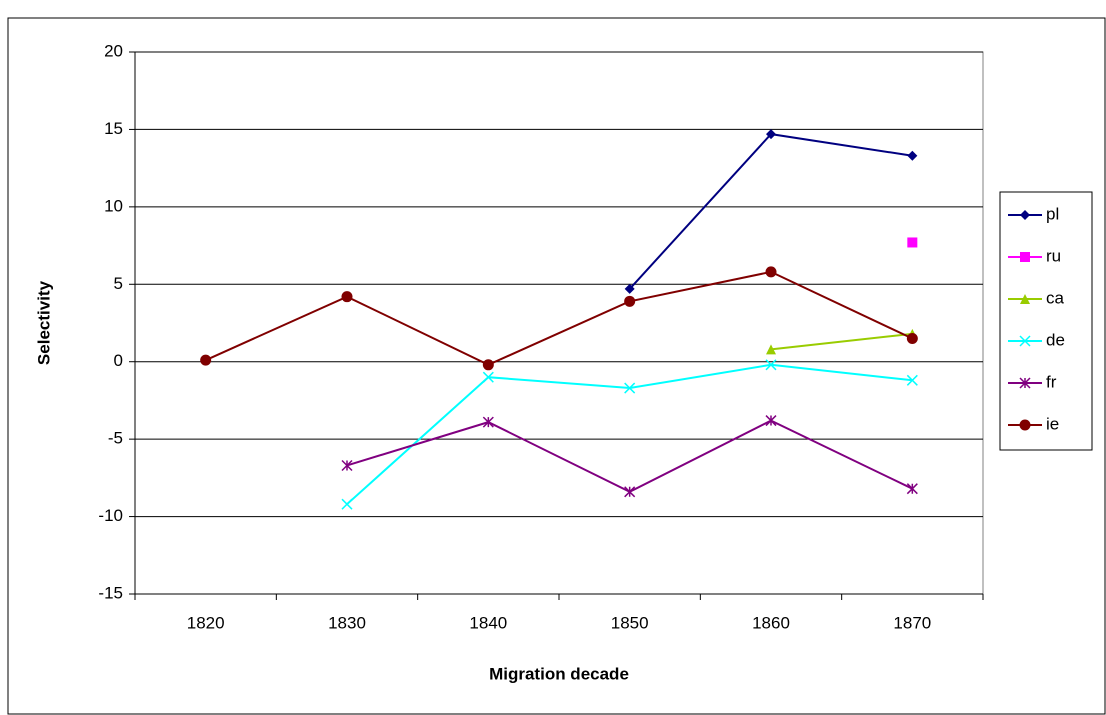  What do you see at coordinates (630, 622) in the screenshot?
I see `x-tick-label: 1850` at bounding box center [630, 622].